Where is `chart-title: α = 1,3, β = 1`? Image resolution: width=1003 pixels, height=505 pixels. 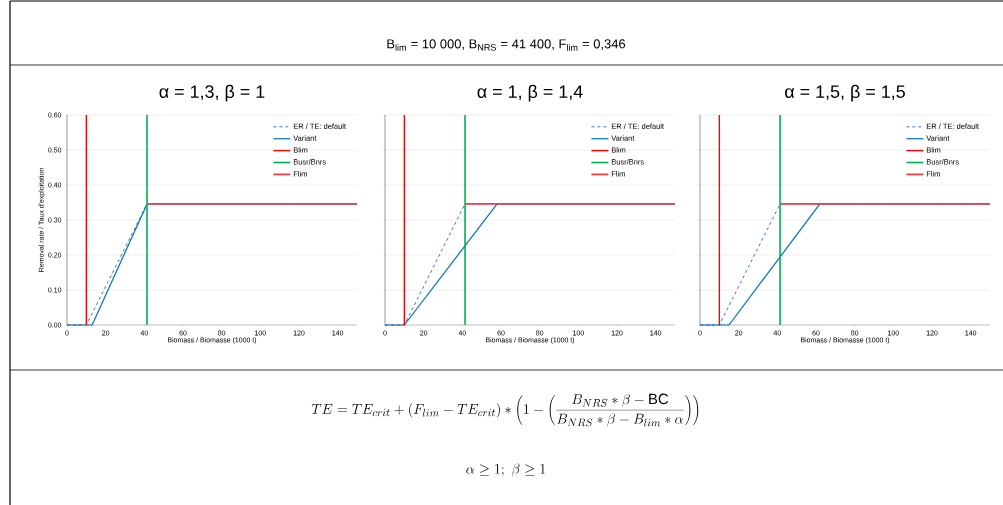 chart-title: α = 1,3, β = 1 is located at coordinates (212, 93).